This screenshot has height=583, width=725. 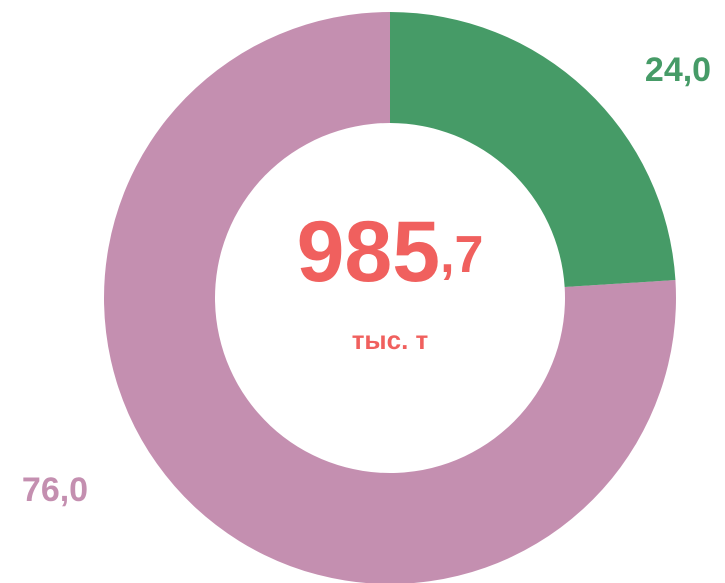 I want to click on center-unit: тыс. т, so click(x=390, y=340).